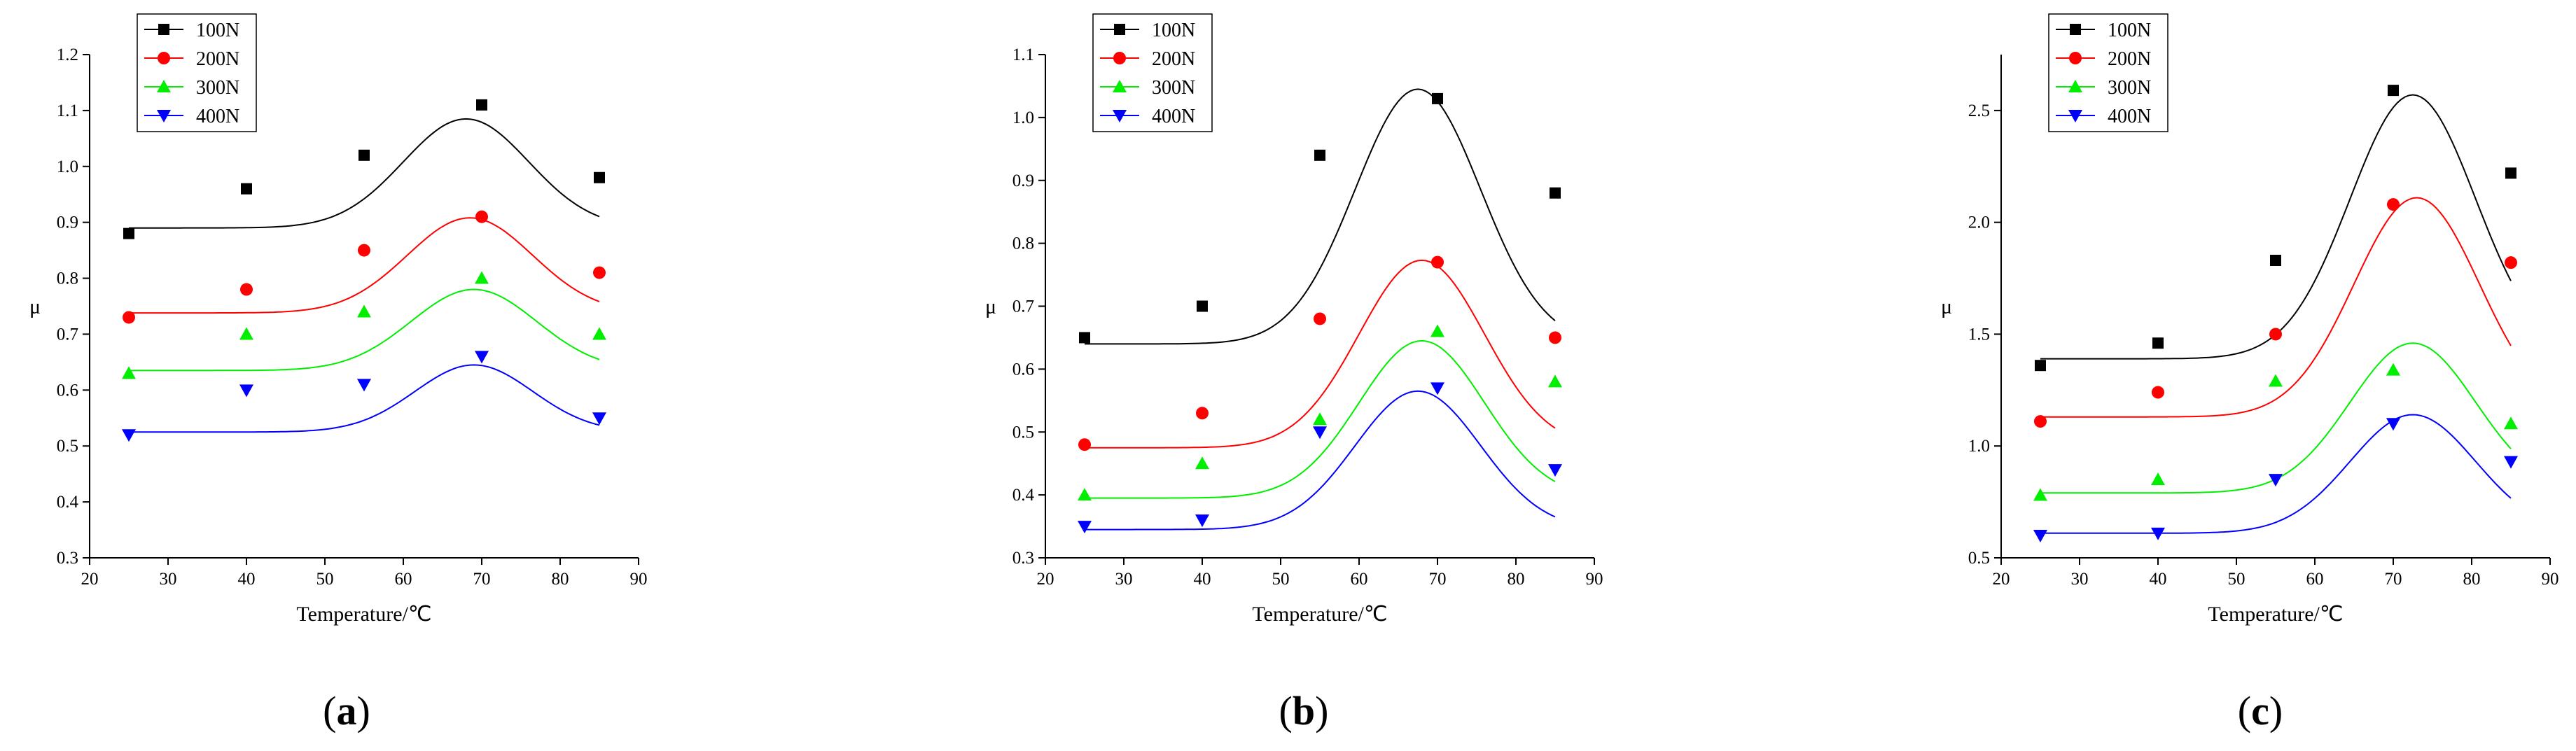  Describe the element at coordinates (1023, 558) in the screenshot. I see `y-tick-label: 0.3` at that location.